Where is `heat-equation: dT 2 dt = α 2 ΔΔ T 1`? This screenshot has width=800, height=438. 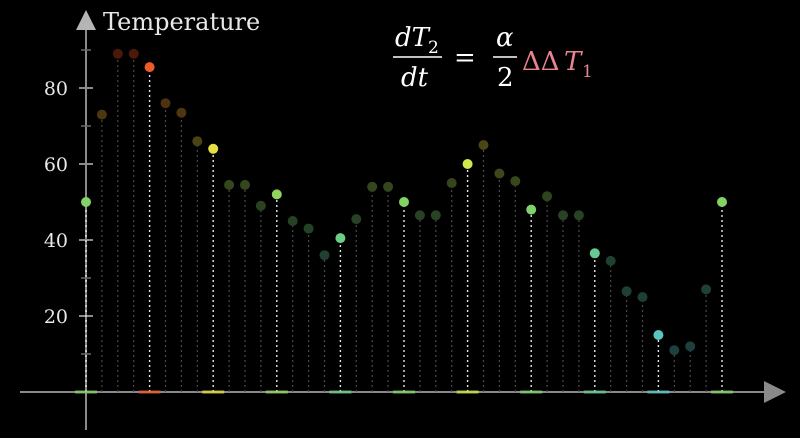 heat-equation: dT 2 dt = α 2 ΔΔ T 1 is located at coordinates (493, 58).